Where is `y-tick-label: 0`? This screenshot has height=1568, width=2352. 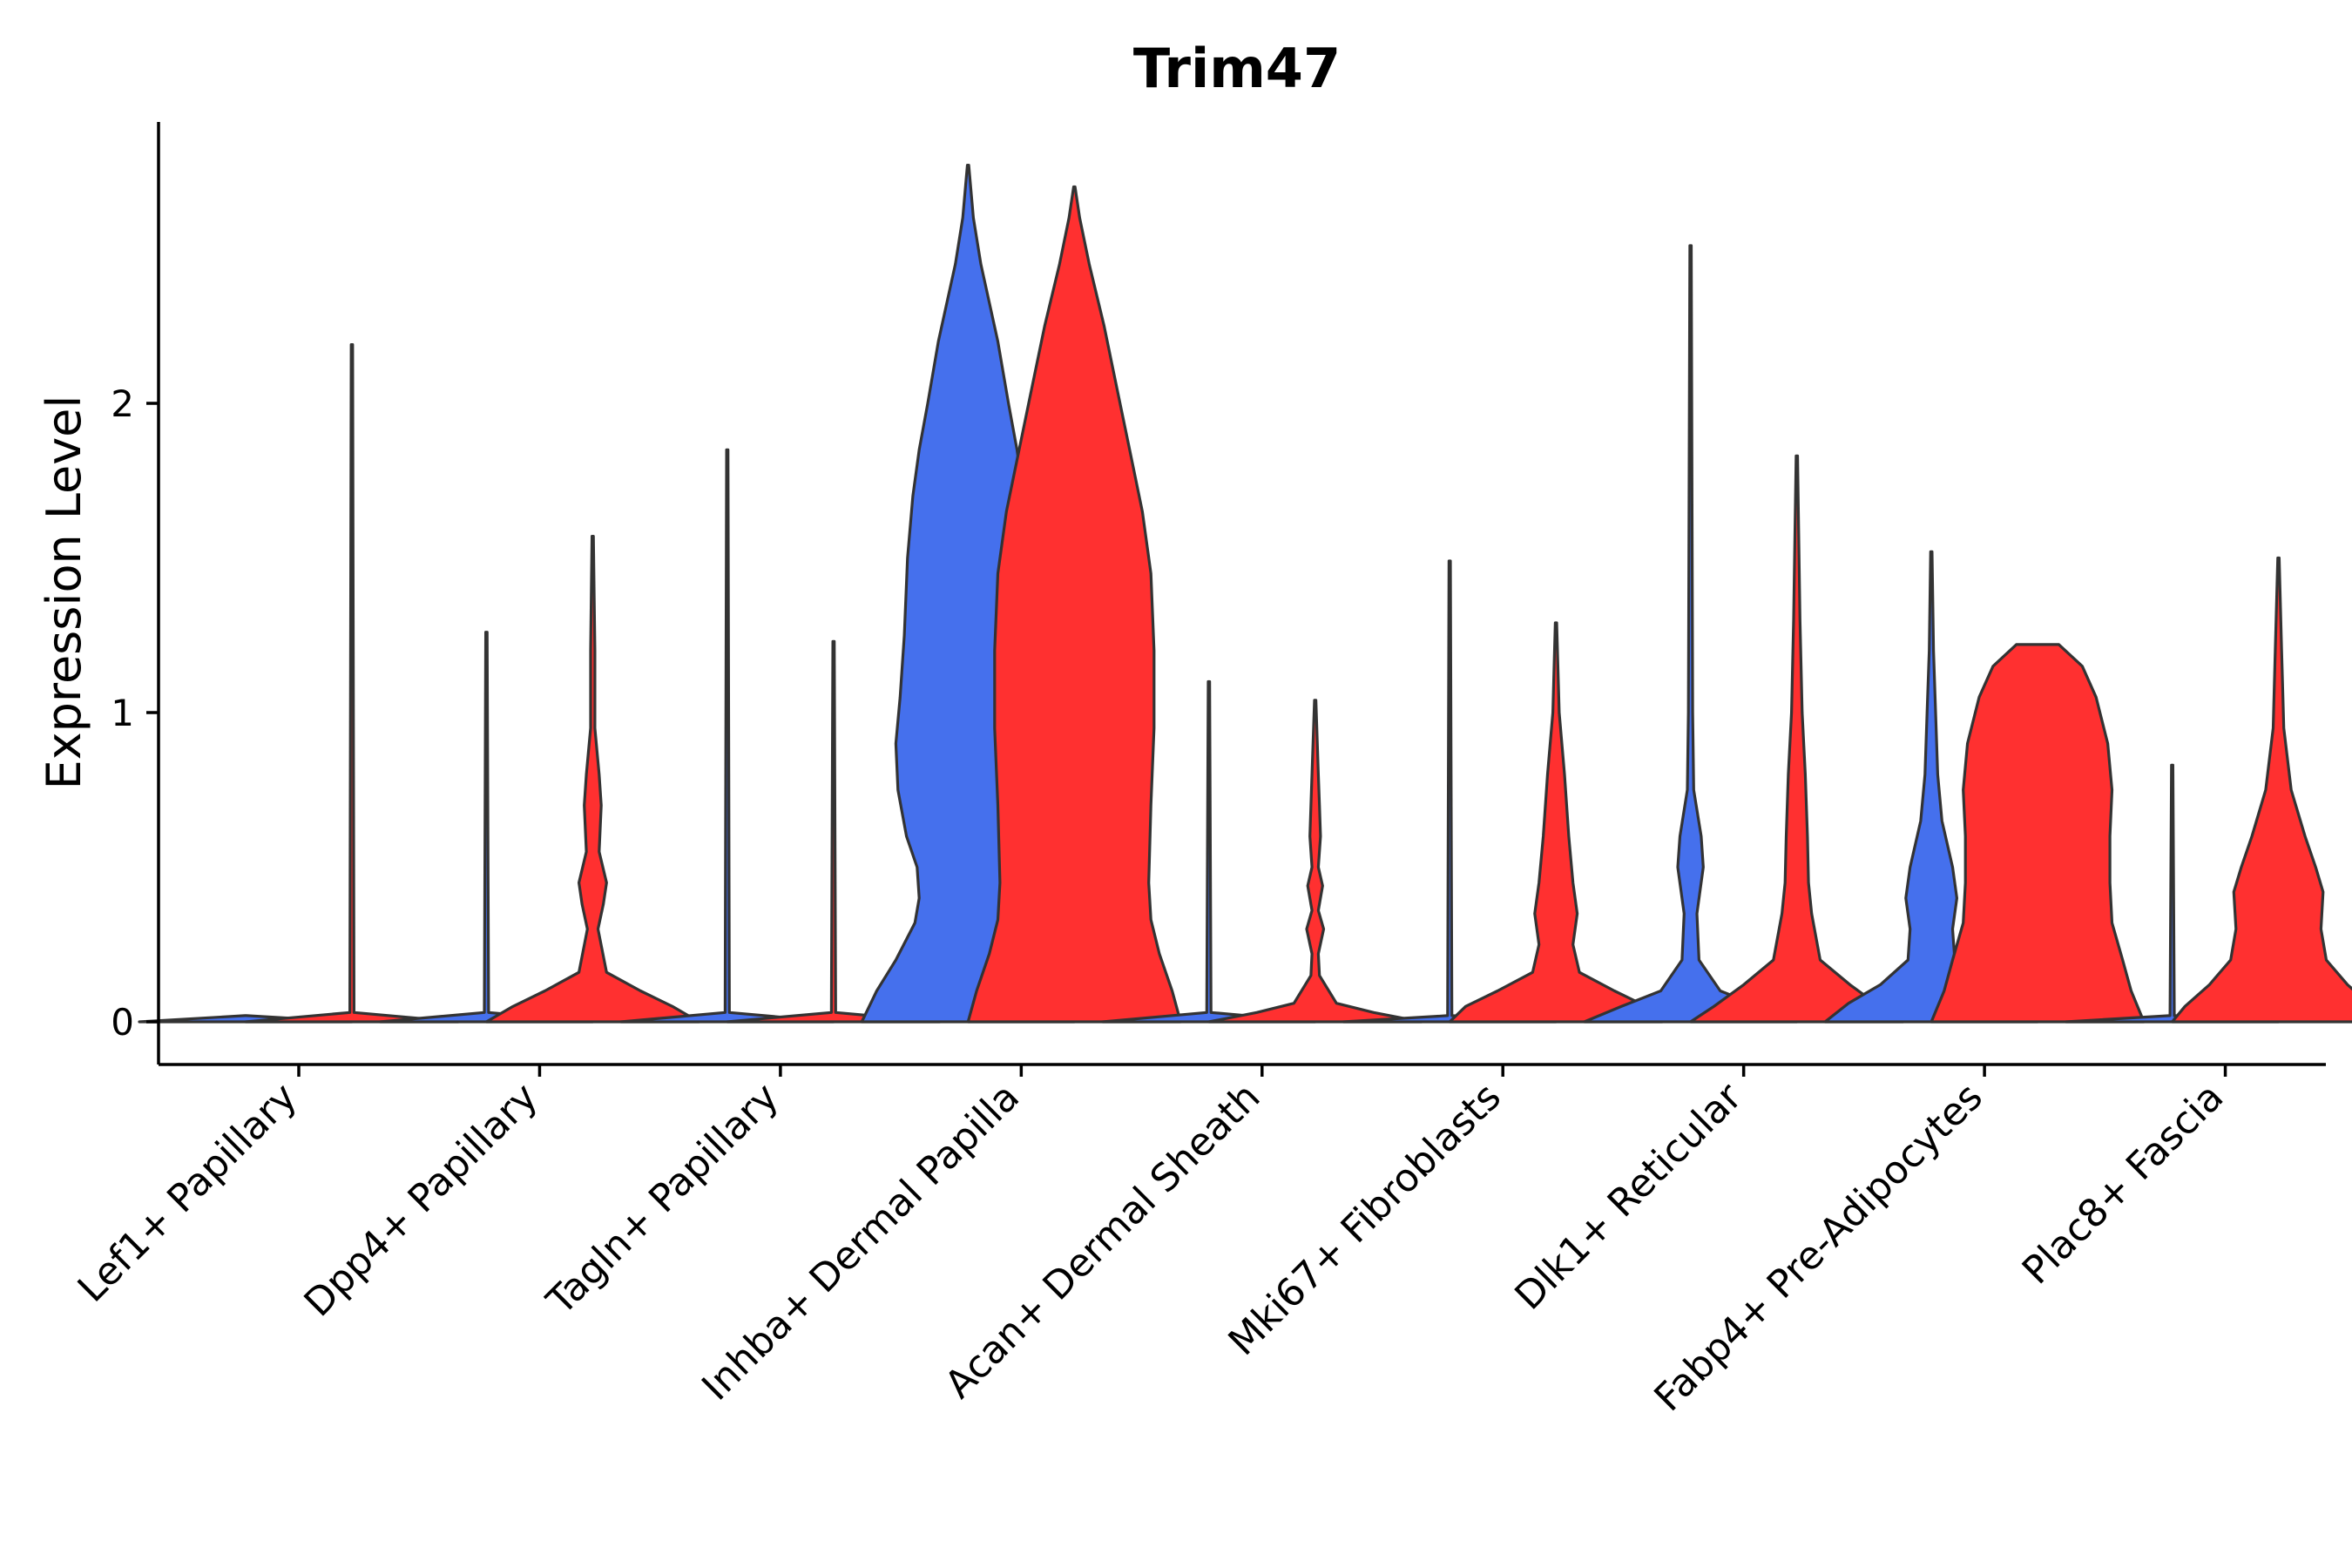 y-tick-label: 0 is located at coordinates (122, 1023).